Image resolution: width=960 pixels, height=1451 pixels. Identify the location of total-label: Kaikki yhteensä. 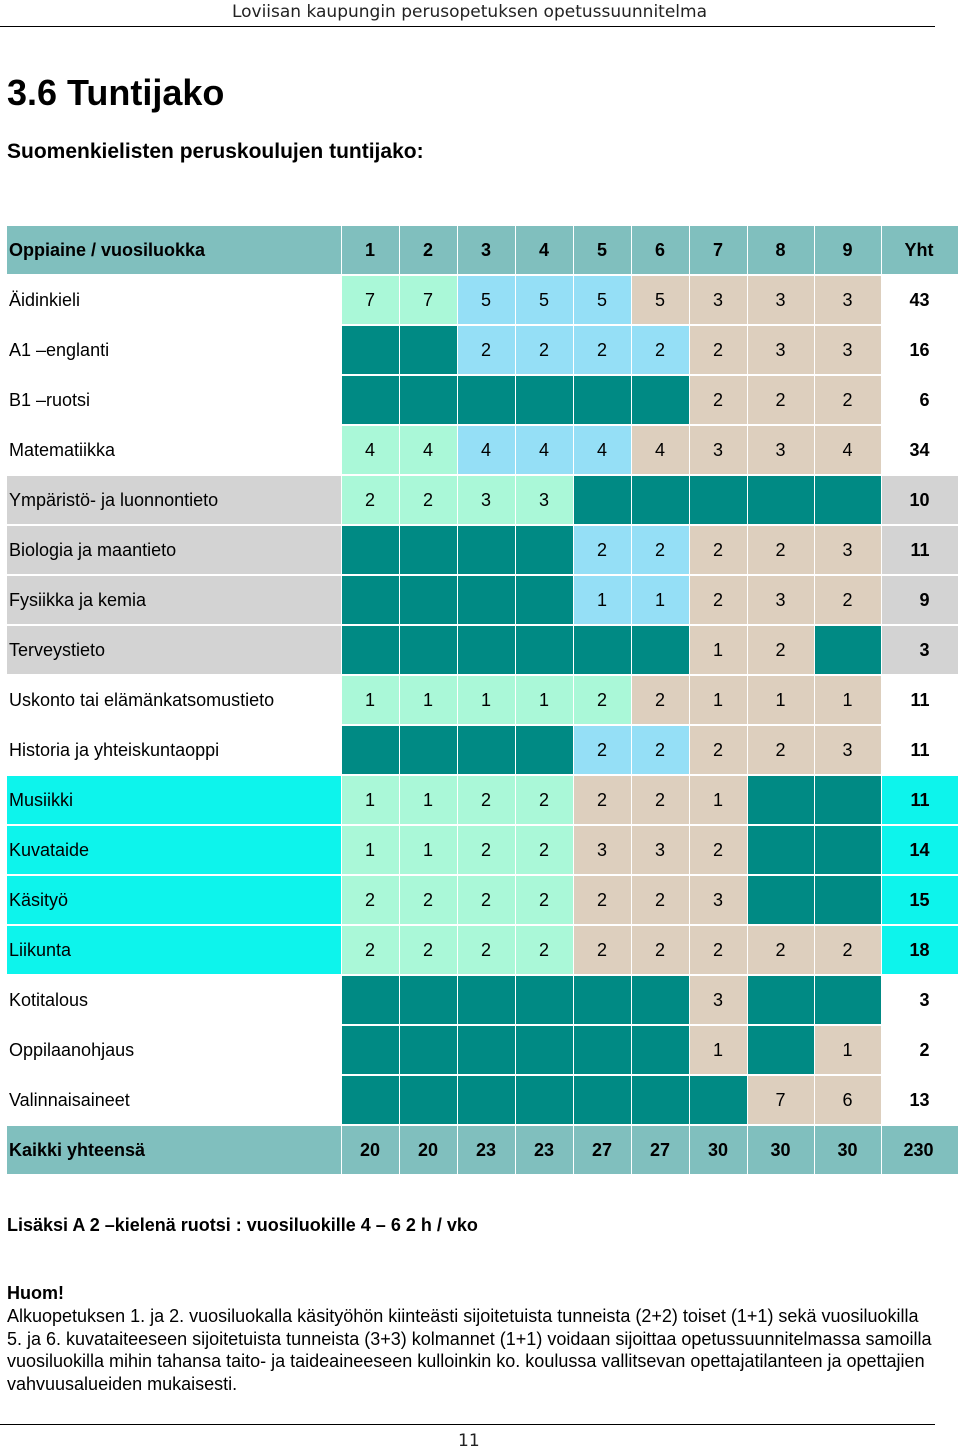
(174, 1150).